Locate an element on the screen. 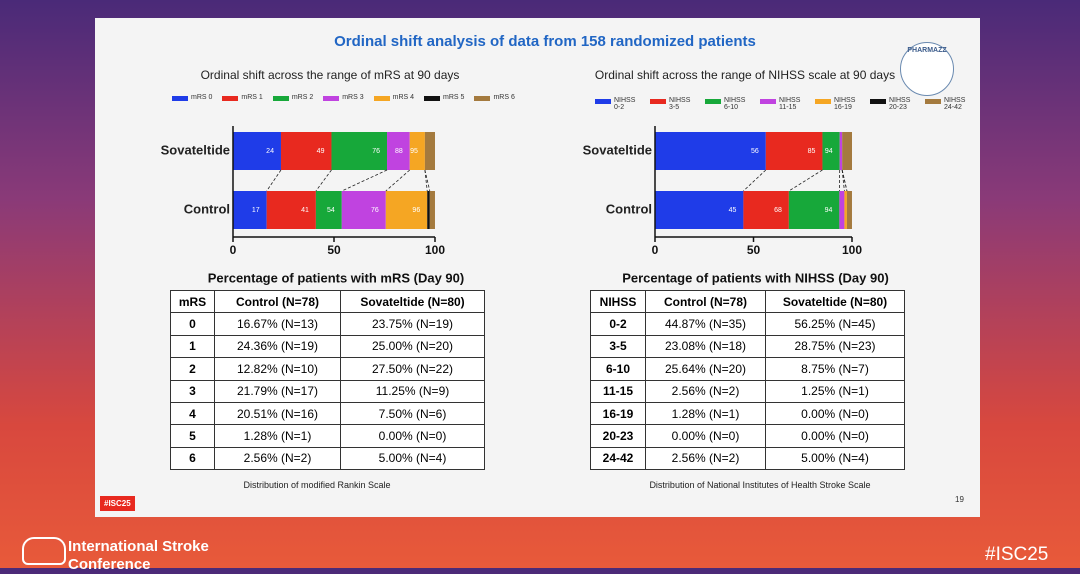  table-cell: 1.25% (N=1) is located at coordinates (835, 391).